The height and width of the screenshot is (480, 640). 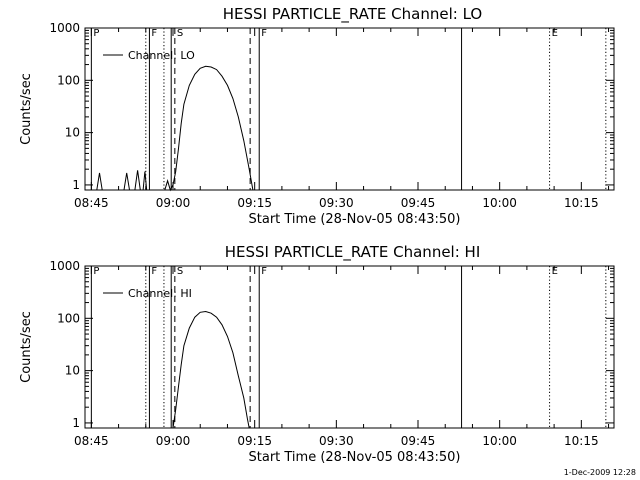 I want to click on panel-2-y-tick-label: 1000, so click(x=64, y=266).